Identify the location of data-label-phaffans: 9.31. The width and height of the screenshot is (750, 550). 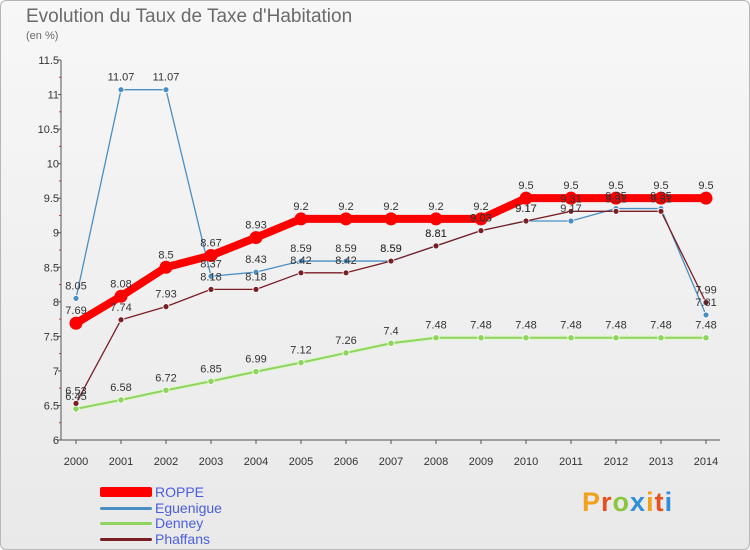
(660, 199).